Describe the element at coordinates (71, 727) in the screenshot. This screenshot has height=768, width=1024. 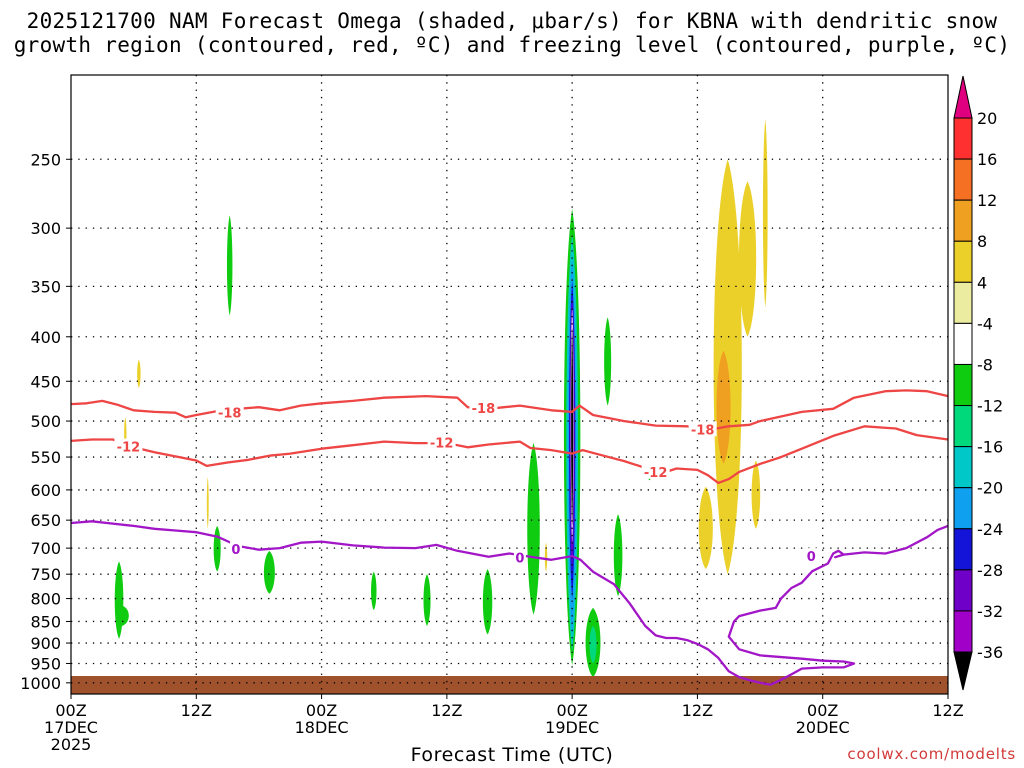
I see `x-tick-label: 17DEC` at that location.